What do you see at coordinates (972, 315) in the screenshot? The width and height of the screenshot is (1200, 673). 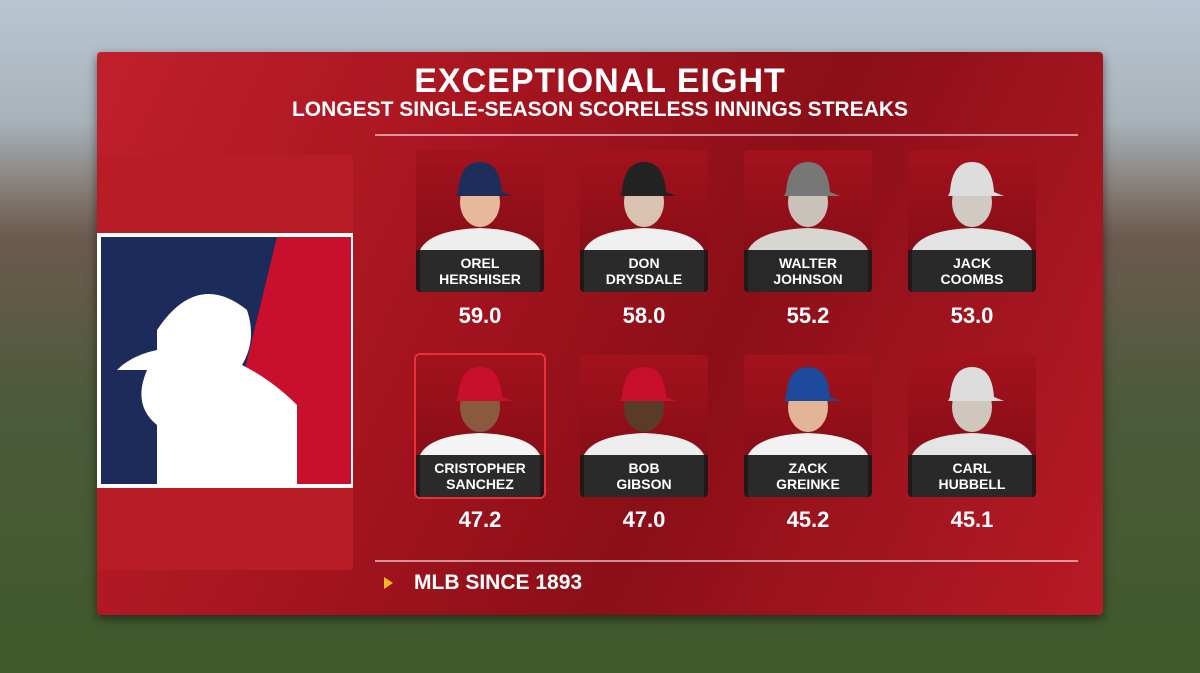 I see `innings-value: 53.0` at bounding box center [972, 315].